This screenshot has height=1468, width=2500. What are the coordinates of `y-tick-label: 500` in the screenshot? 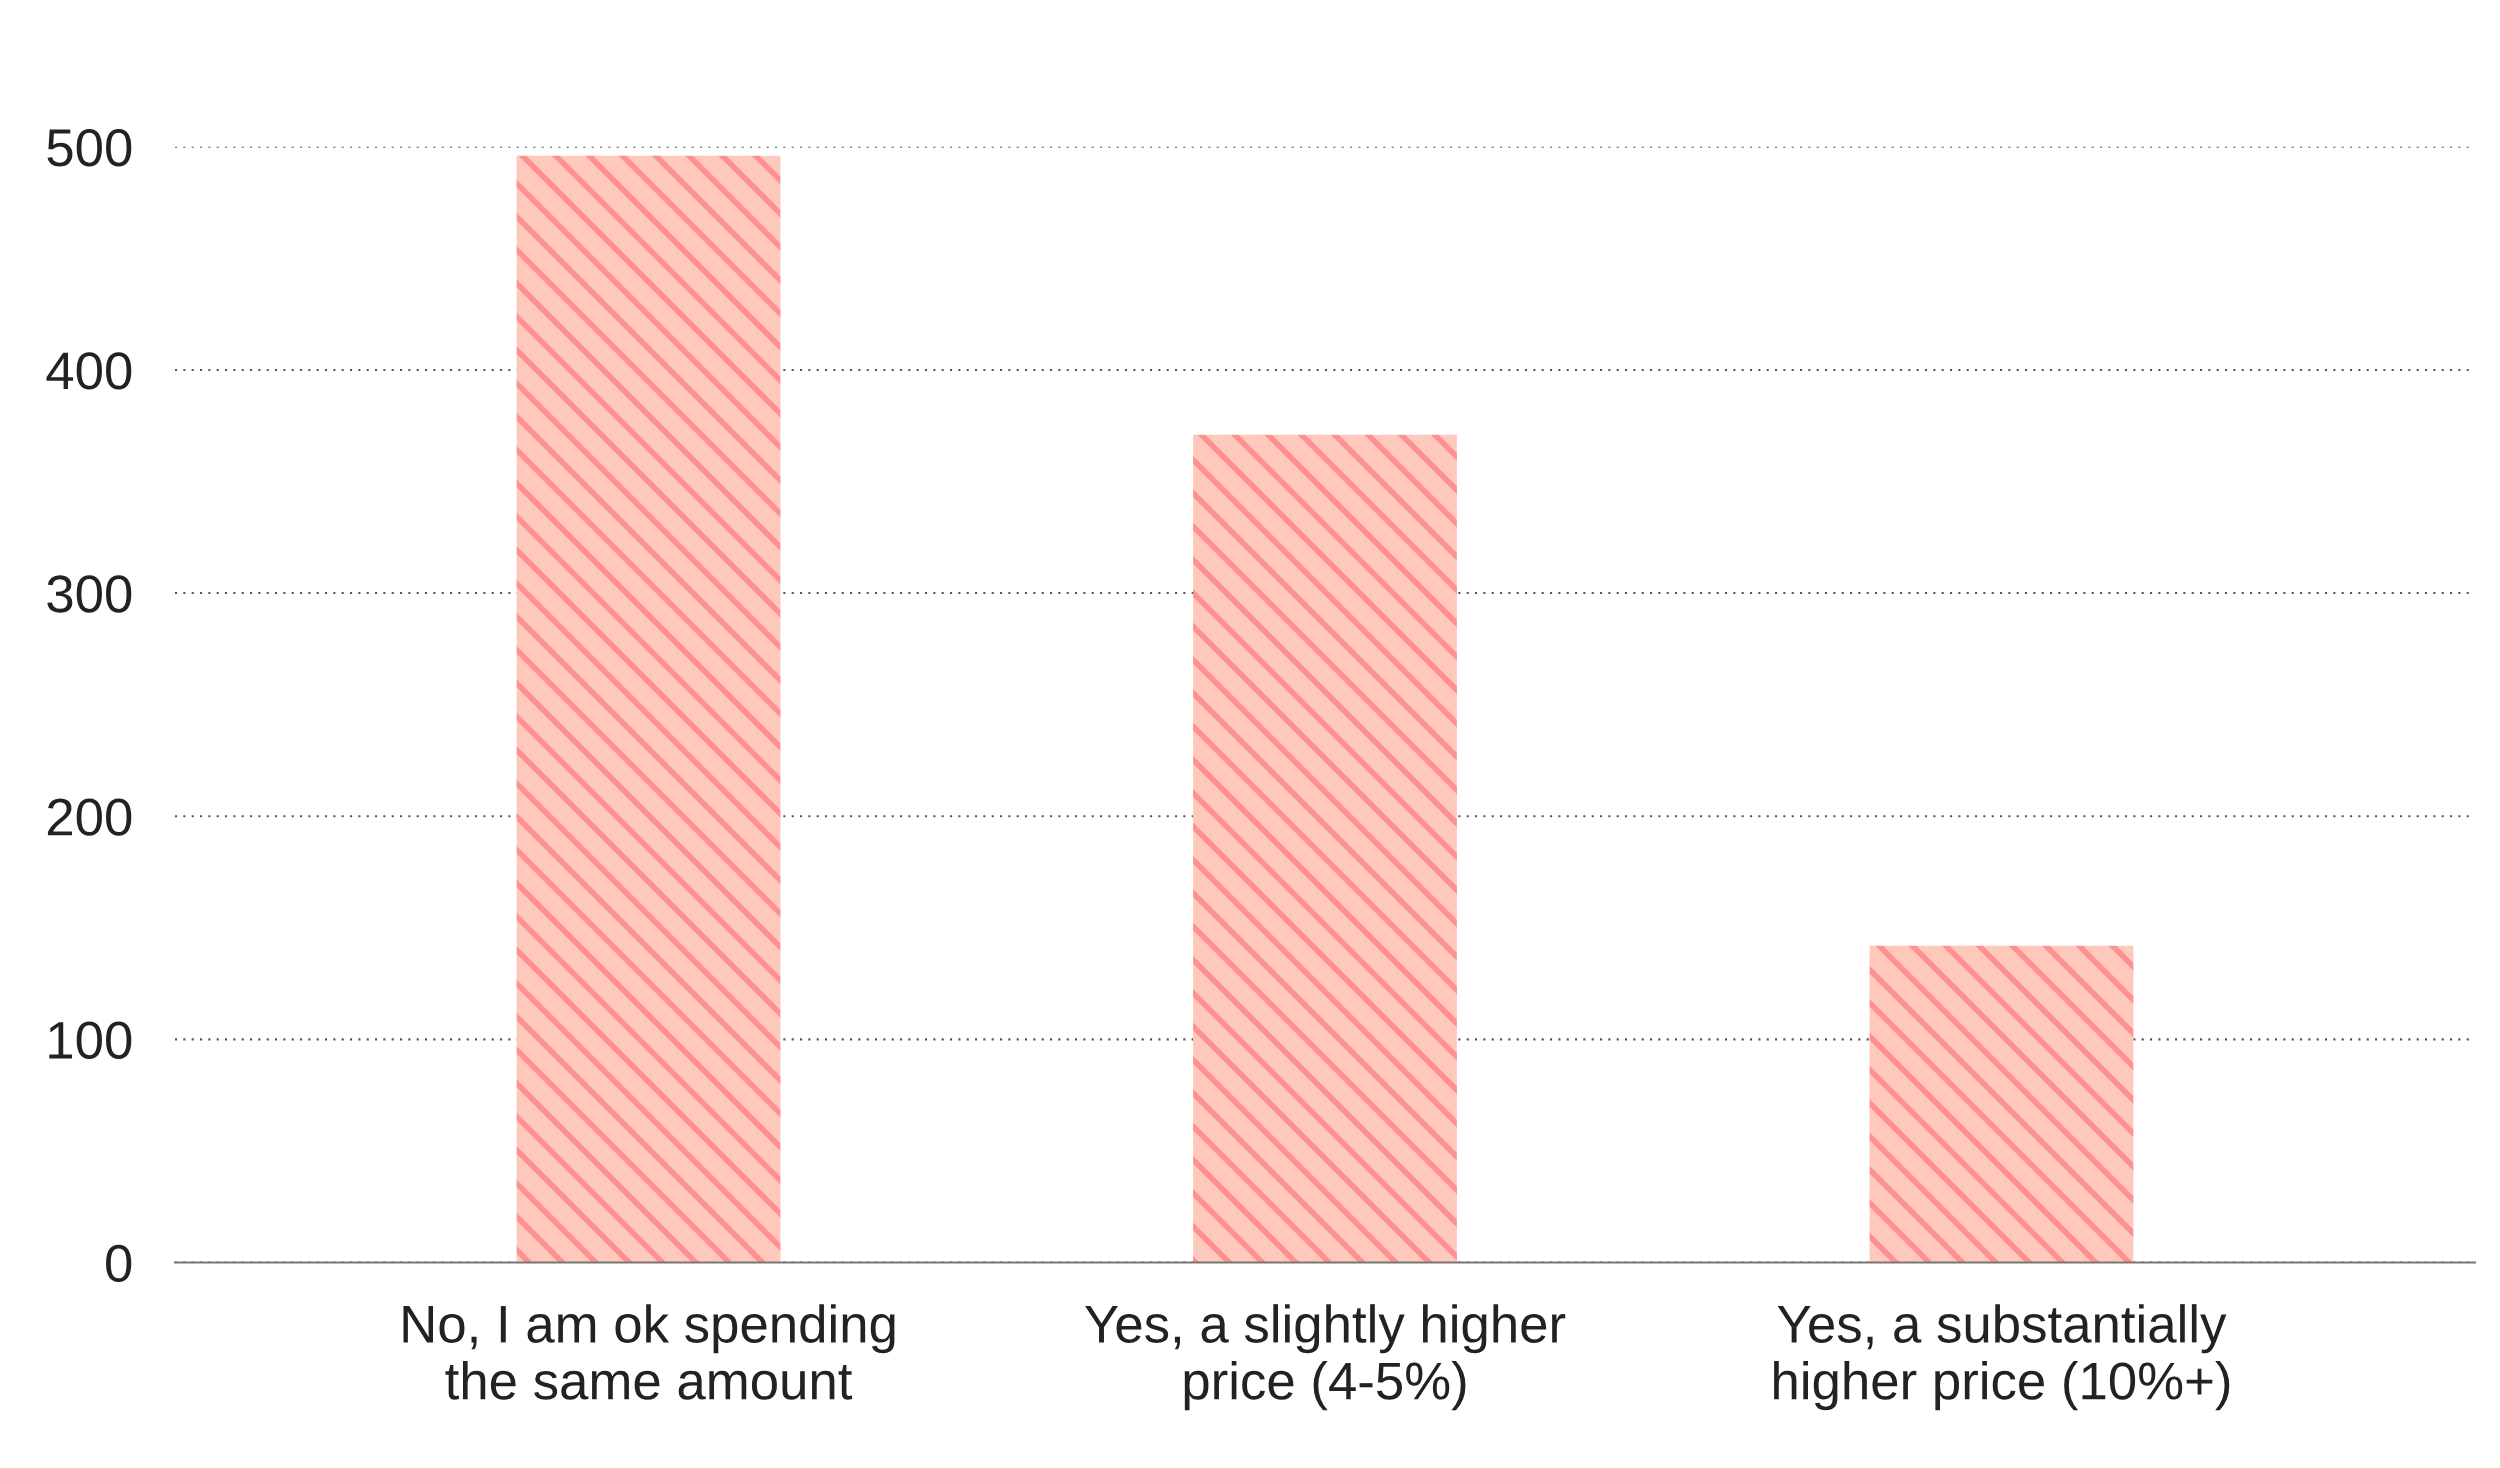 It's located at (89, 148).